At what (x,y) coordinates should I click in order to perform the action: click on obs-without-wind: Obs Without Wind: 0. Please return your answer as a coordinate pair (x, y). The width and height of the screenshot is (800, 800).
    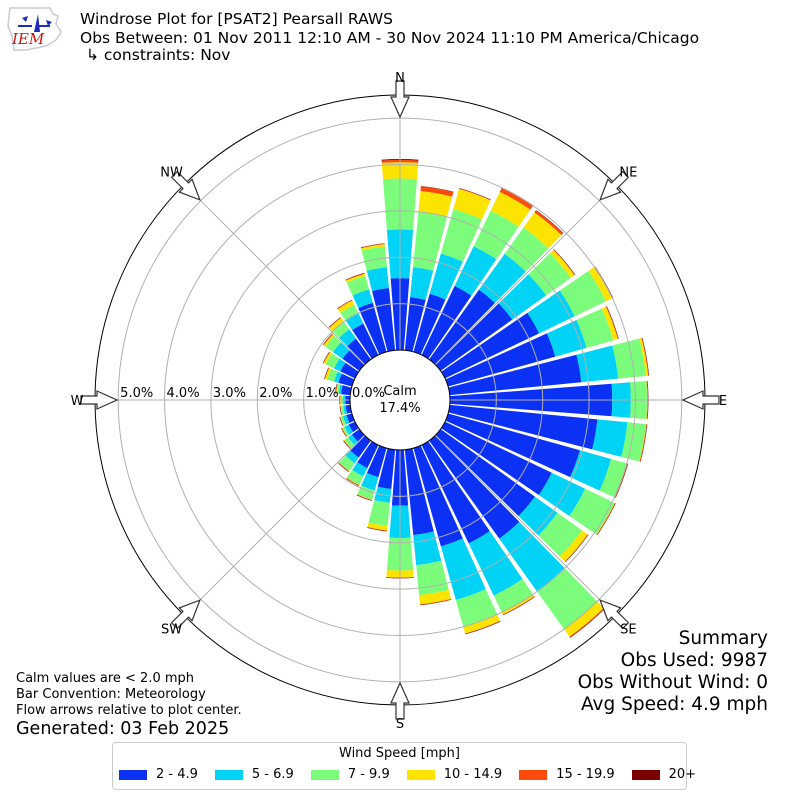
    Looking at the image, I should click on (672, 682).